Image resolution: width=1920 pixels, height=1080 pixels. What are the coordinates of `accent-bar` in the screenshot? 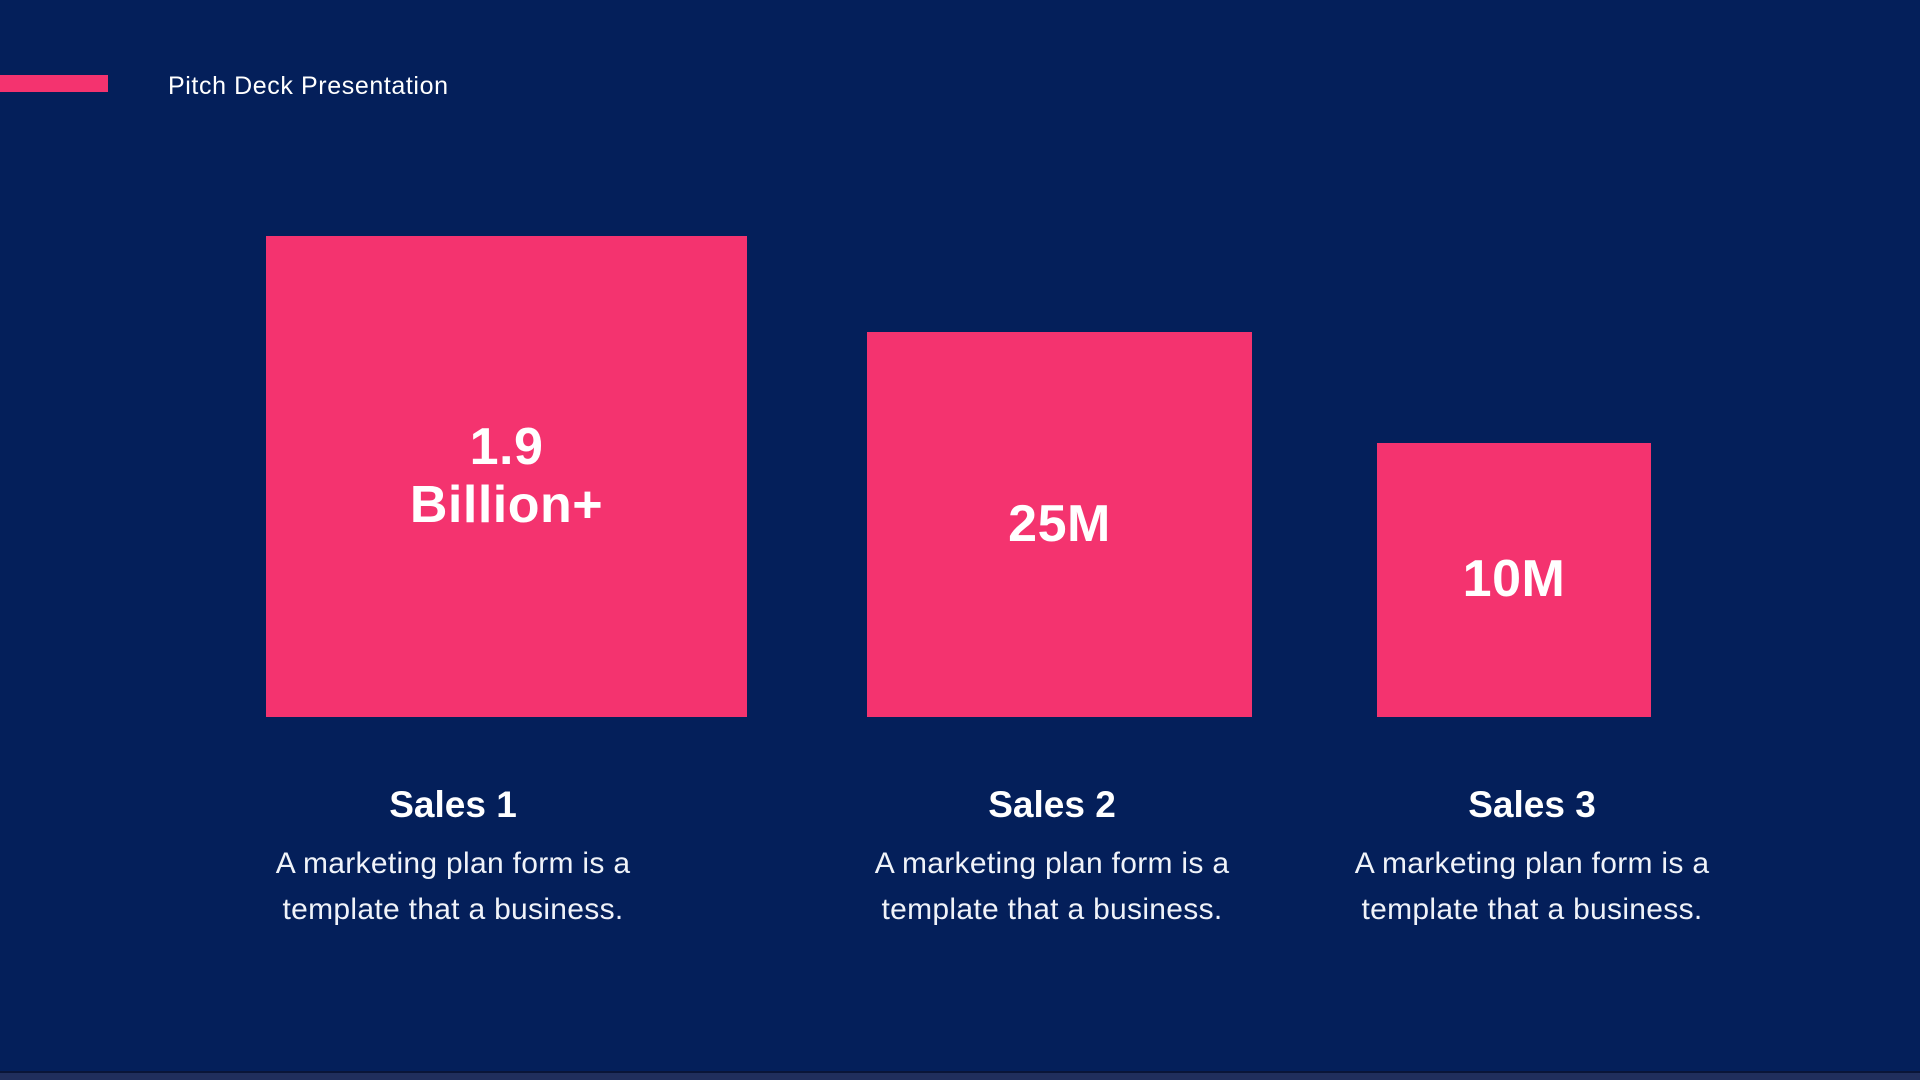 It's located at (54, 83).